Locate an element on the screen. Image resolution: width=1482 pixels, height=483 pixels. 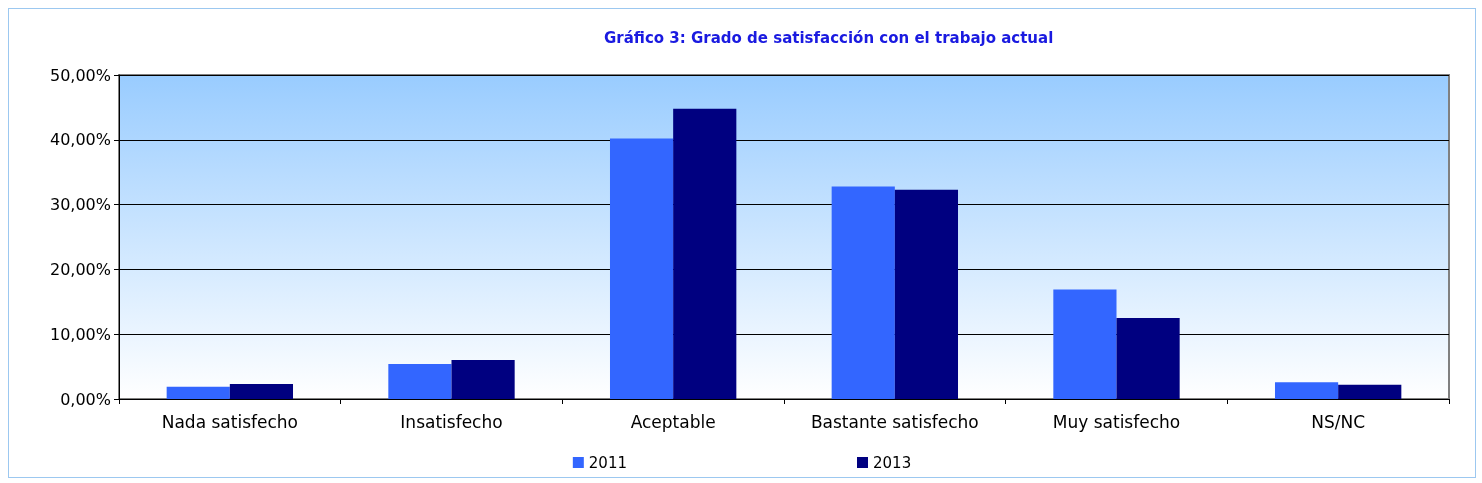
y-tick-label: 0,00% is located at coordinates (85, 399).